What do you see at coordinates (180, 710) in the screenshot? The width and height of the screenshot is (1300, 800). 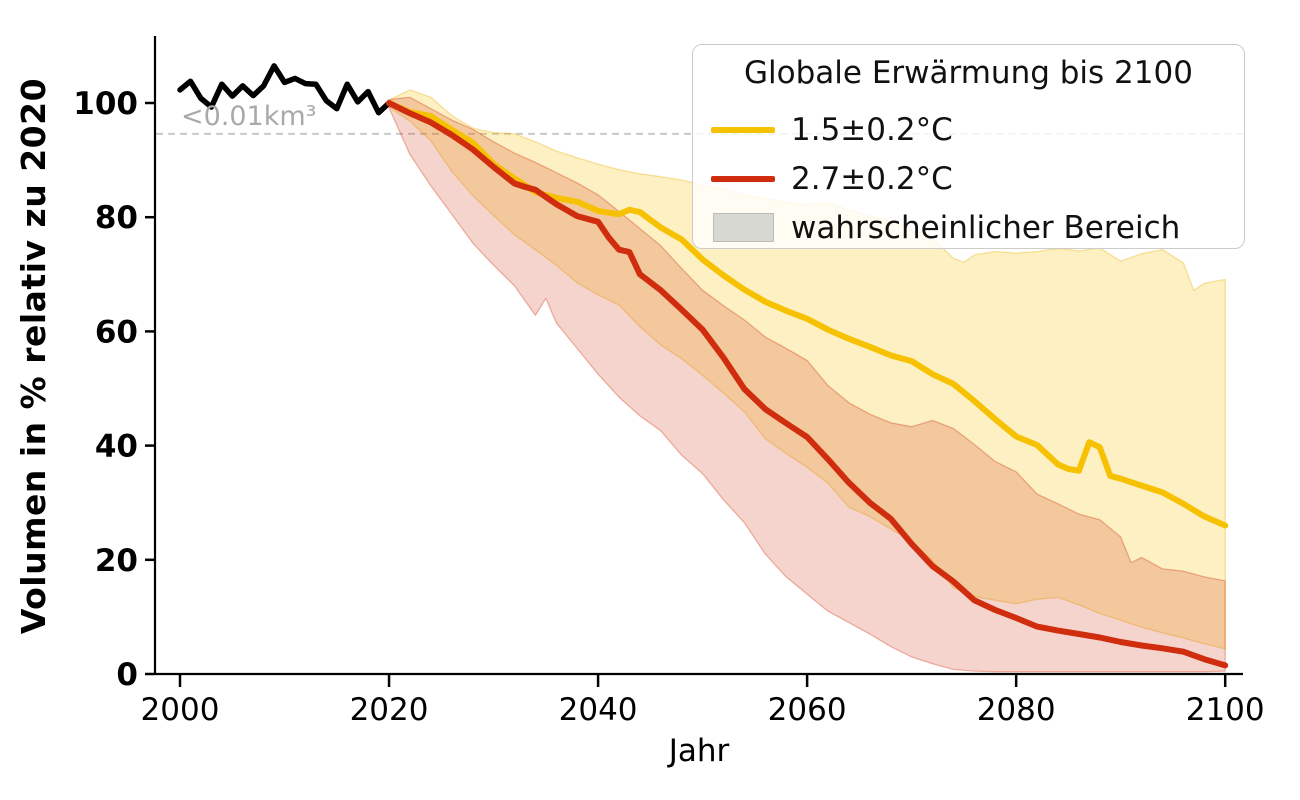 I see `x-tick-label: 2000` at bounding box center [180, 710].